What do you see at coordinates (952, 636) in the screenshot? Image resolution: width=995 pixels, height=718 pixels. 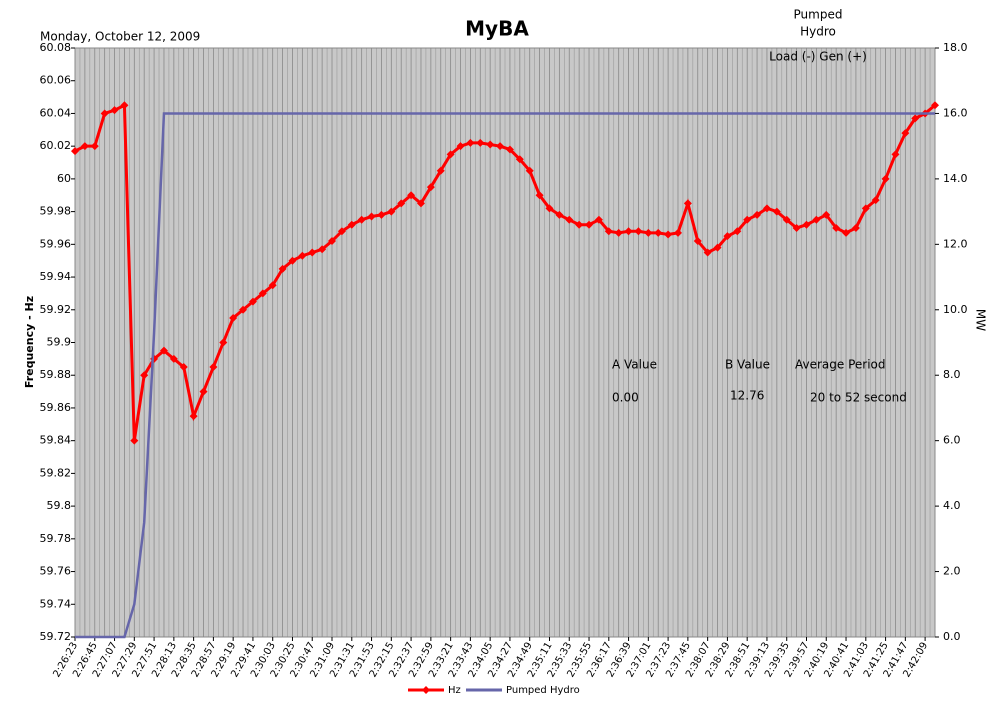 I see `y2-tick-label: 0.0` at bounding box center [952, 636].